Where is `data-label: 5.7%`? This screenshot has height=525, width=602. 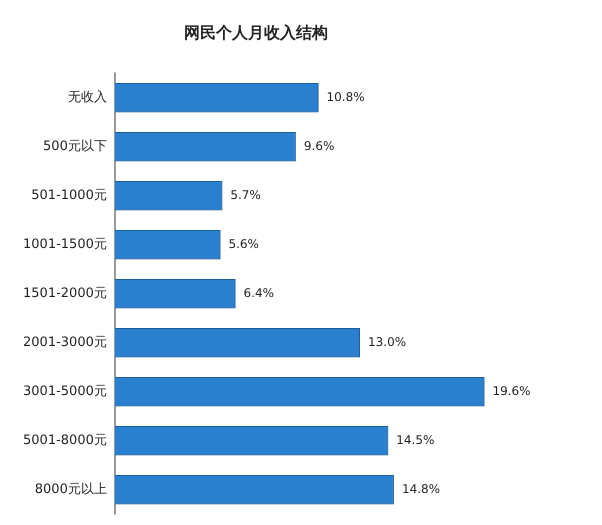 data-label: 5.7% is located at coordinates (245, 195).